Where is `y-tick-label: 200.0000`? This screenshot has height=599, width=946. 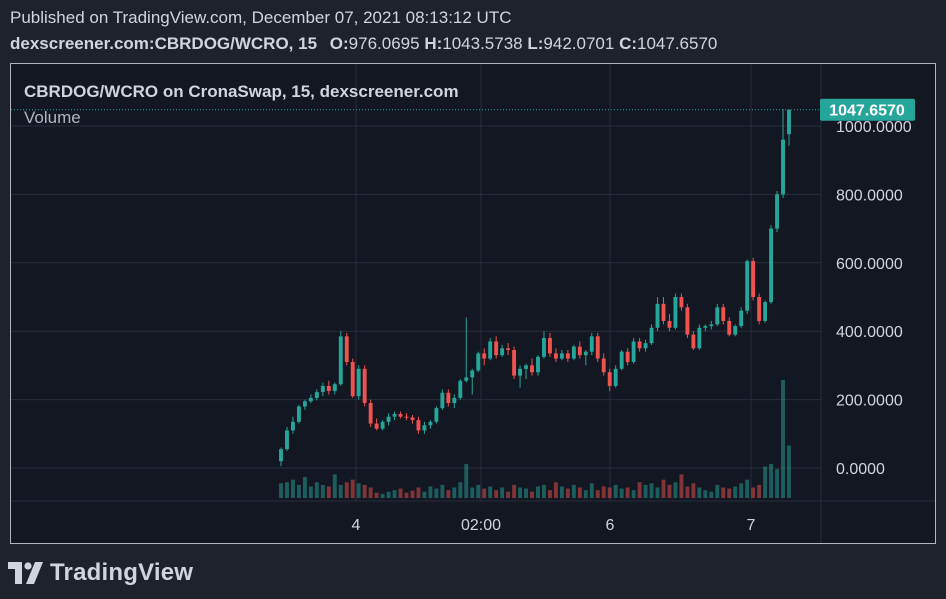
y-tick-label: 200.0000 is located at coordinates (869, 401).